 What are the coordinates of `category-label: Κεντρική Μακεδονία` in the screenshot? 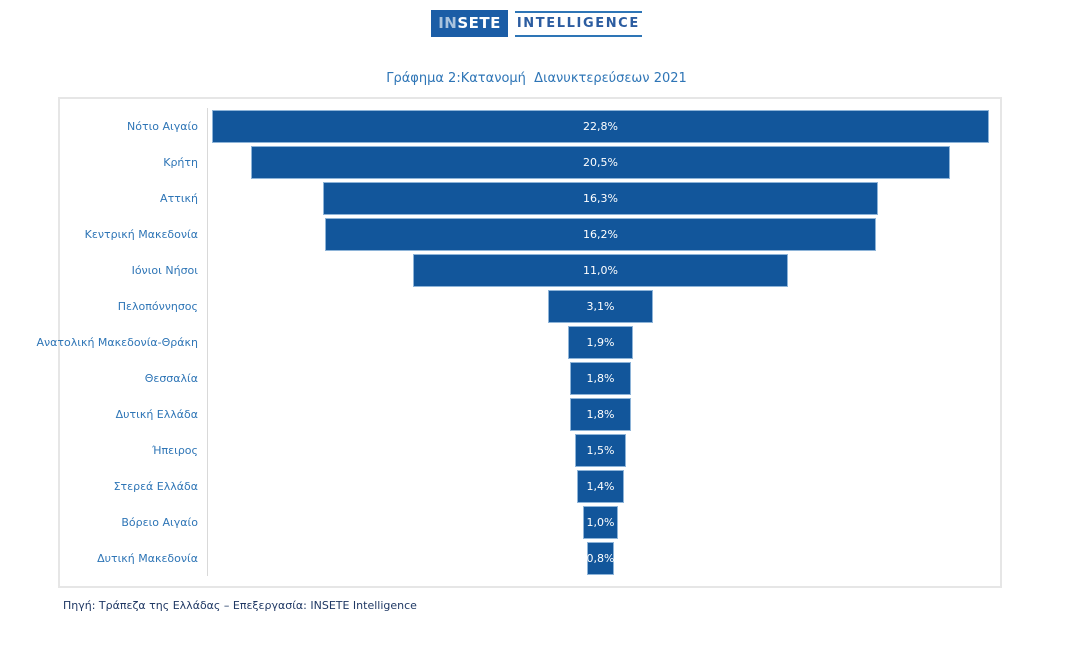 It's located at (141, 234).